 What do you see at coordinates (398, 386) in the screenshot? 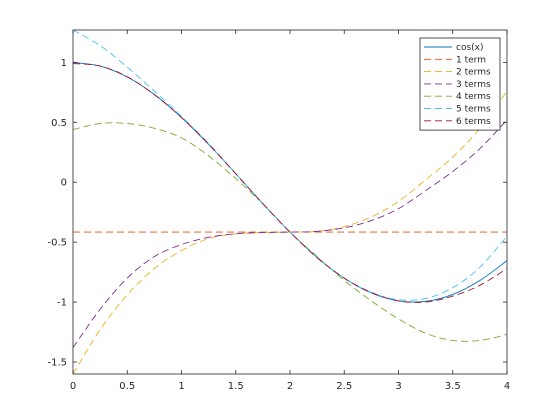
I see `x-tick-label: 3` at bounding box center [398, 386].